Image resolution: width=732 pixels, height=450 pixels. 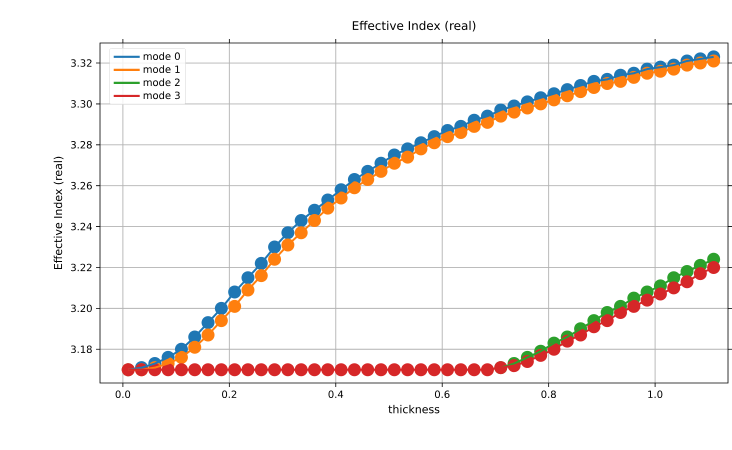 I want to click on y-tick-label: 3.26, so click(x=81, y=186).